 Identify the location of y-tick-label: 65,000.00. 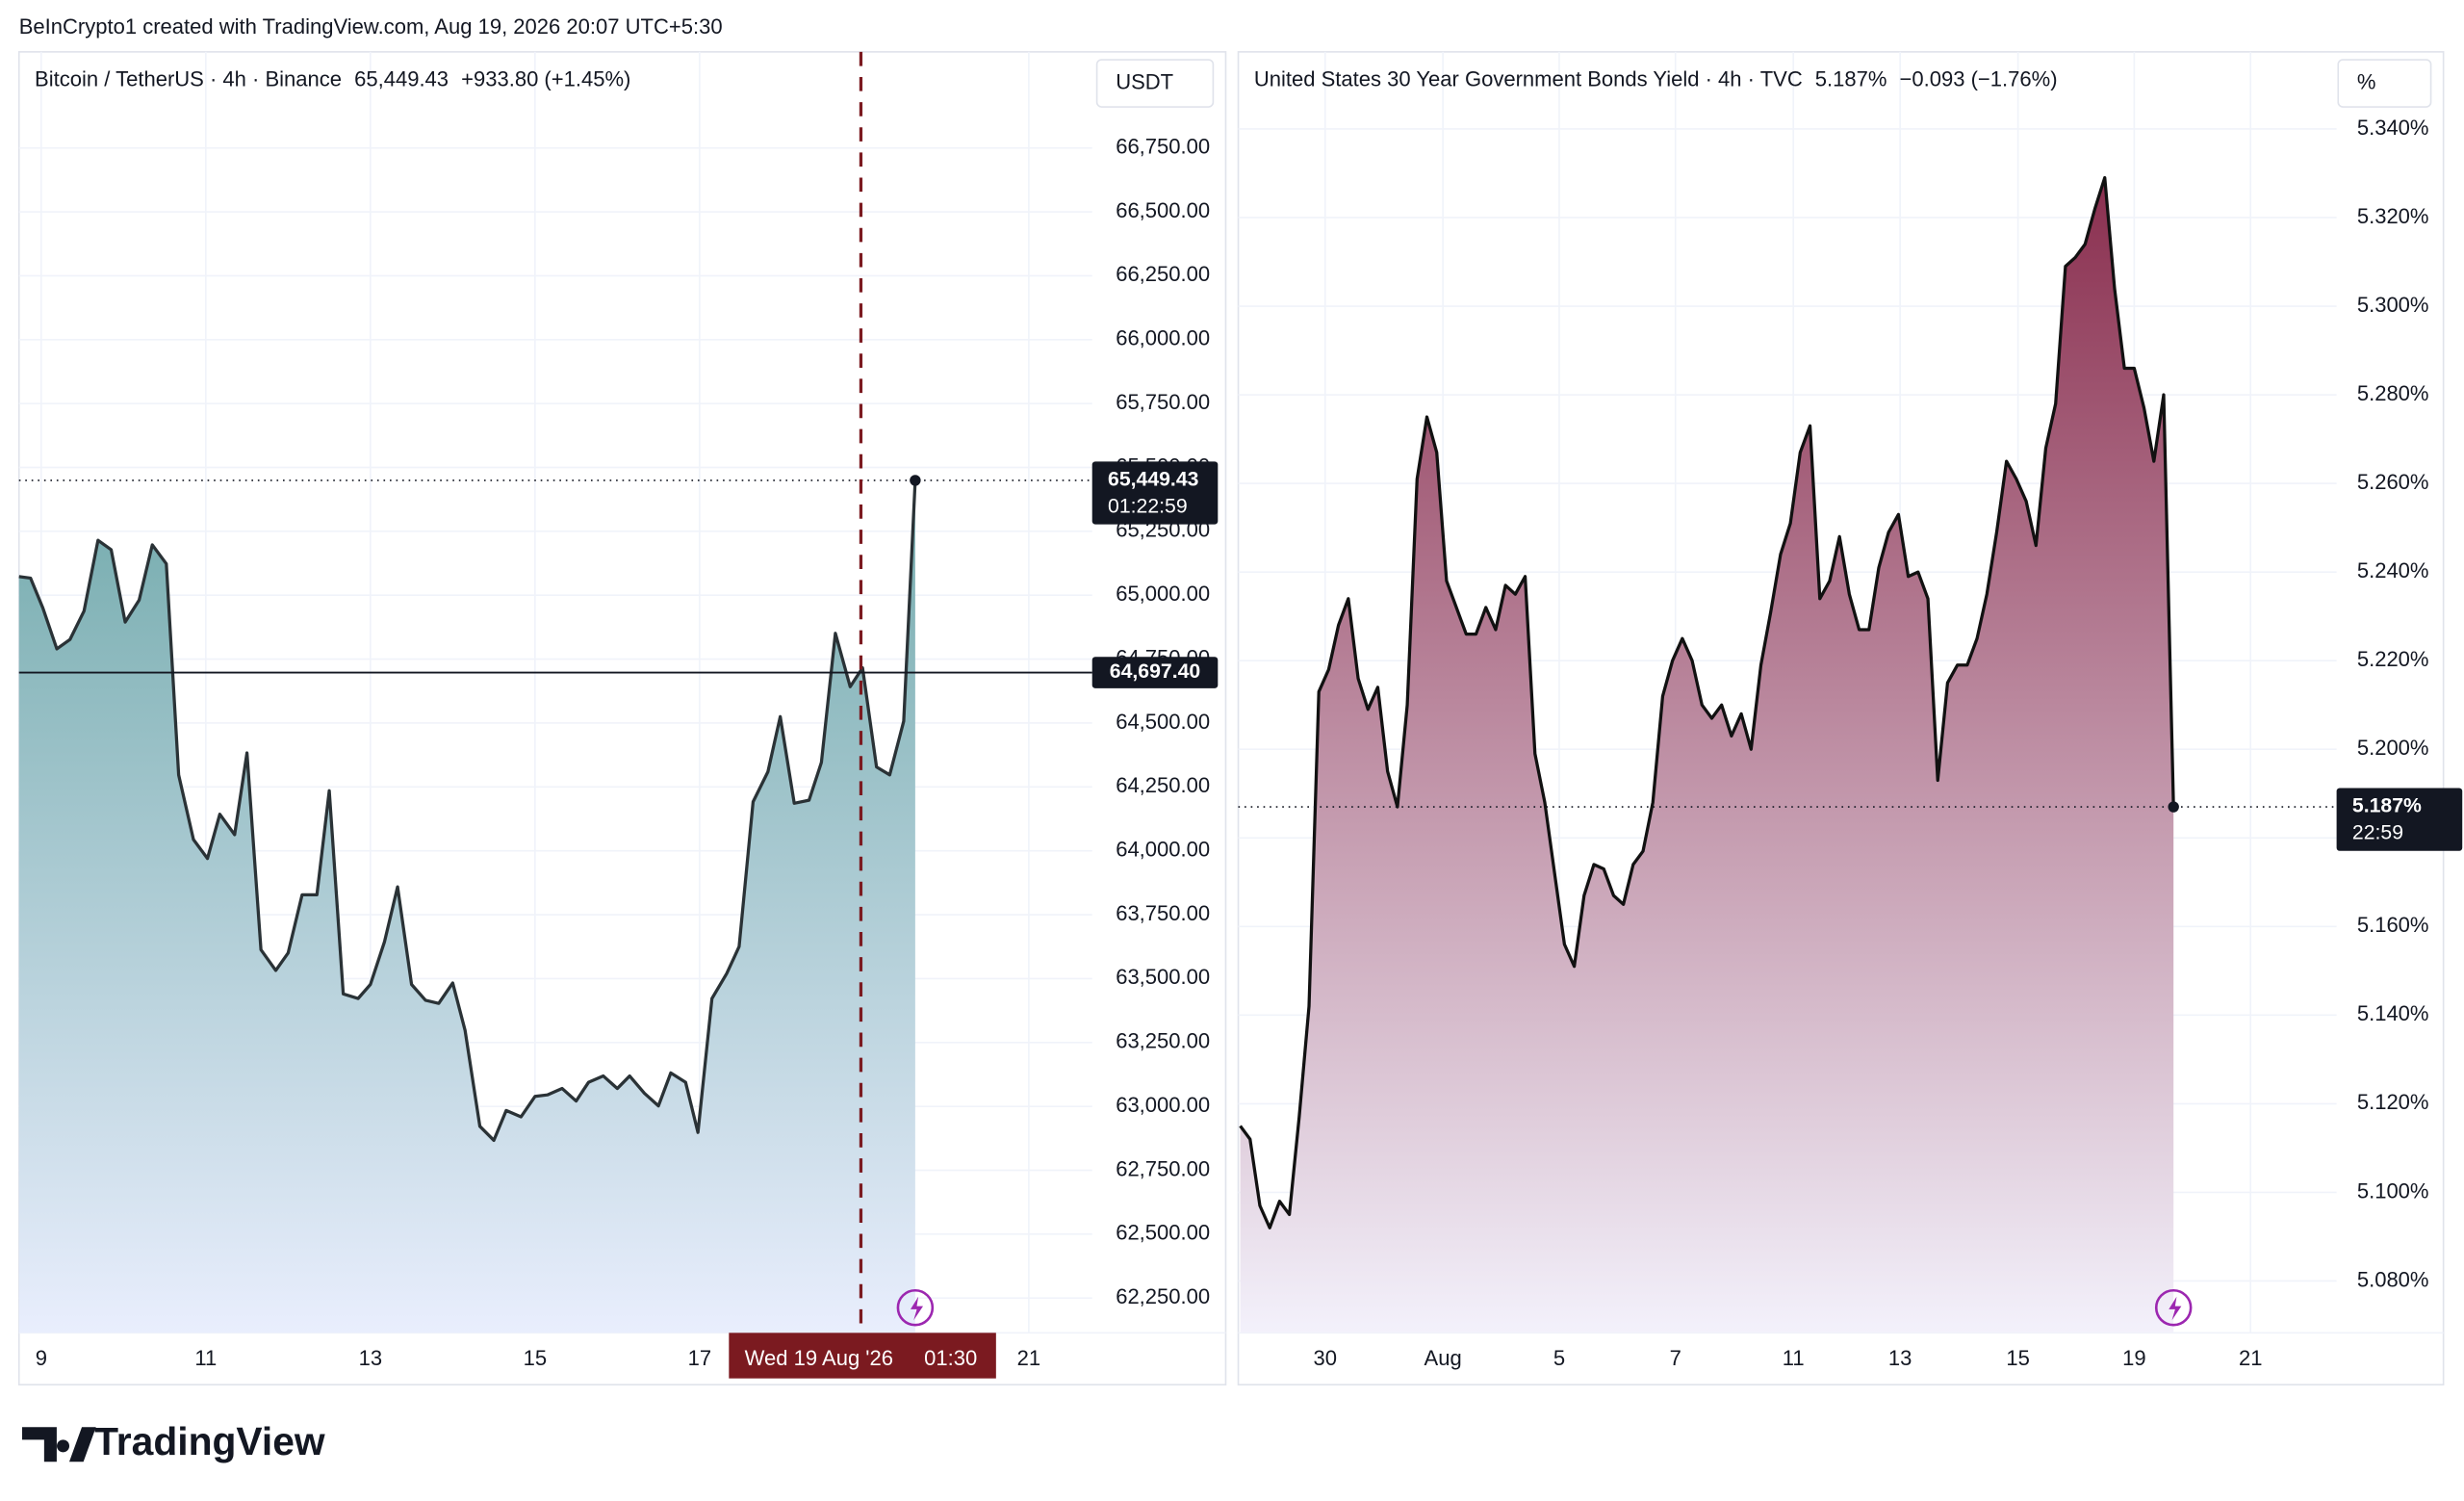
(1163, 594).